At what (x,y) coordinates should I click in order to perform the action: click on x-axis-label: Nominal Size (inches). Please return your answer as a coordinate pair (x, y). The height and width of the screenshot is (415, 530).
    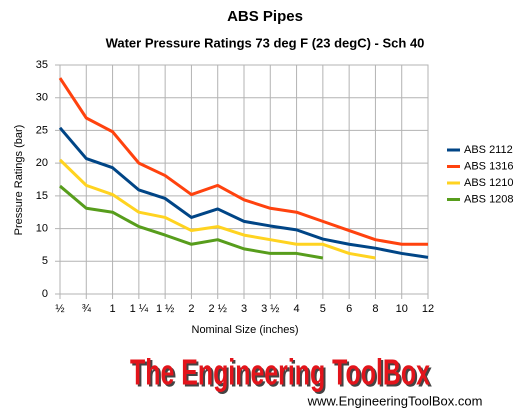
    Looking at the image, I should click on (245, 330).